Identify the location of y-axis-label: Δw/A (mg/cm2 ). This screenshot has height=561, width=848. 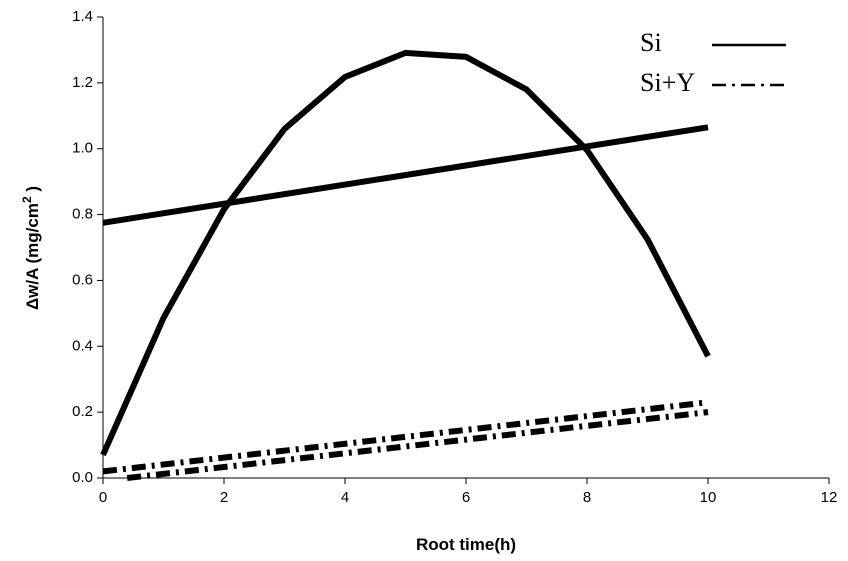
(31, 248).